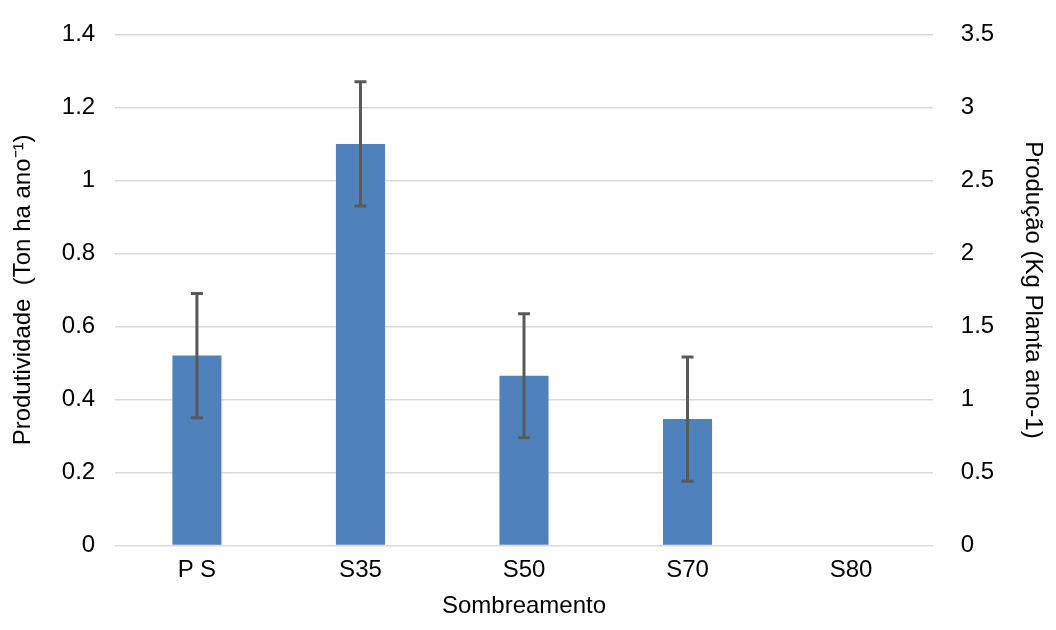 This screenshot has height=630, width=1056. Describe the element at coordinates (967, 252) in the screenshot. I see `y2-tick-label: 2` at that location.